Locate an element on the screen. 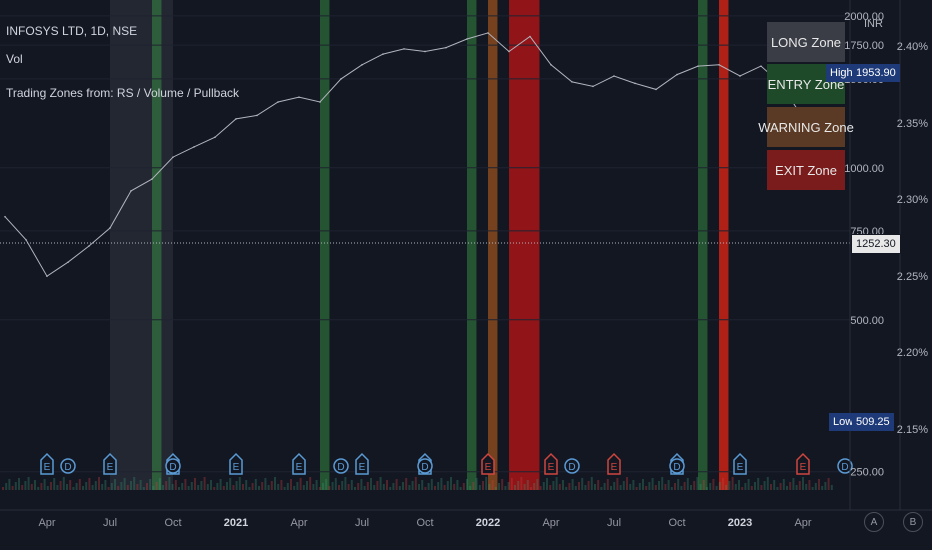  symbol-title: INFOSYS LTD, 1D, NSE is located at coordinates (72, 31).